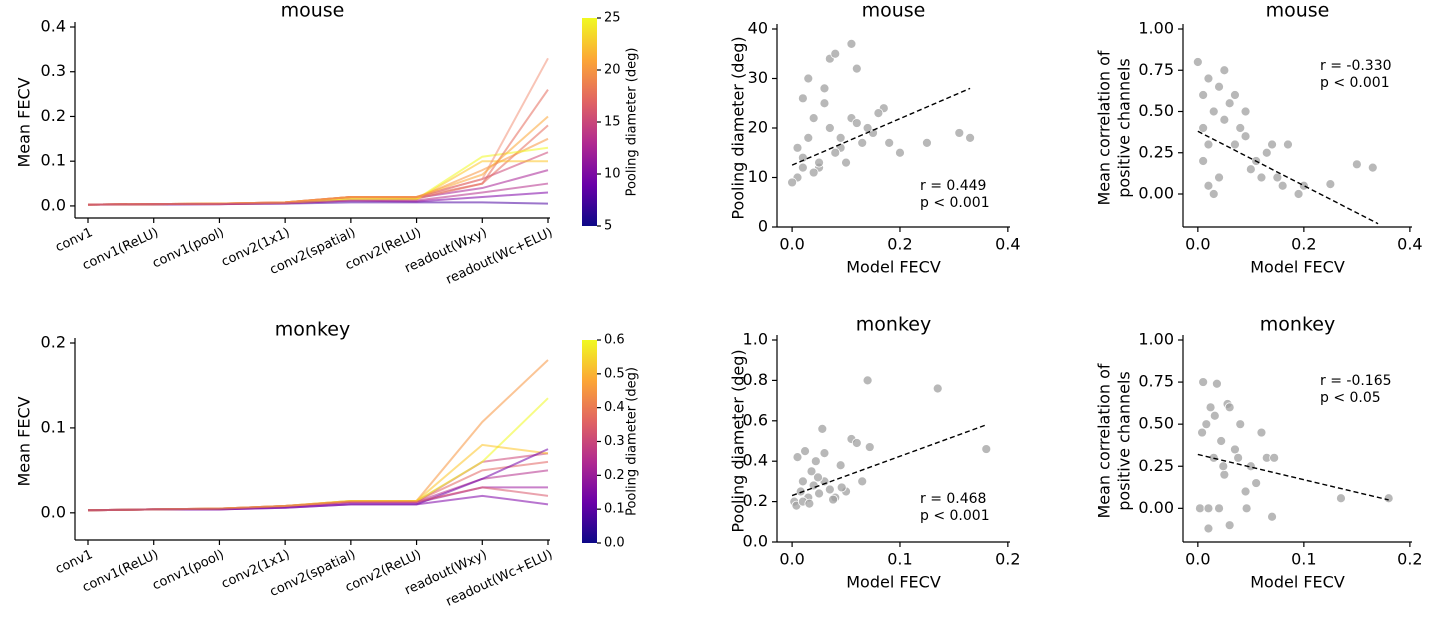  I want to click on colorbar-tick-label: 0.3, so click(614, 441).